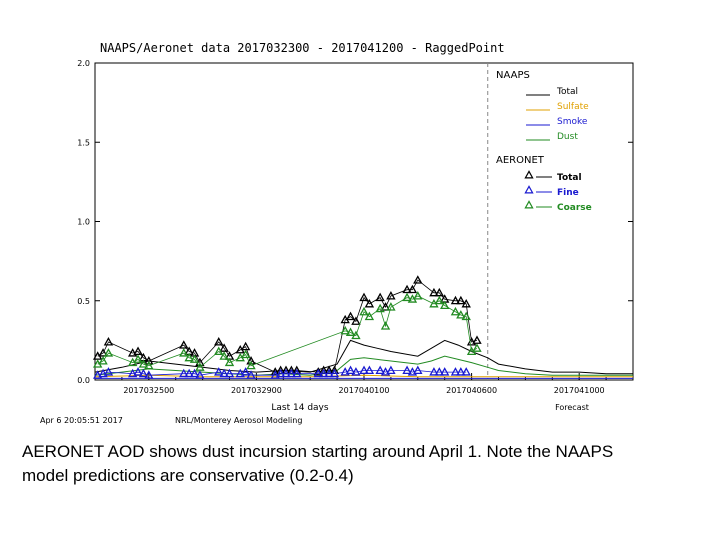  What do you see at coordinates (238, 420) in the screenshot?
I see `footer-credit: NRL/Monterey Aerosol Modeling` at bounding box center [238, 420].